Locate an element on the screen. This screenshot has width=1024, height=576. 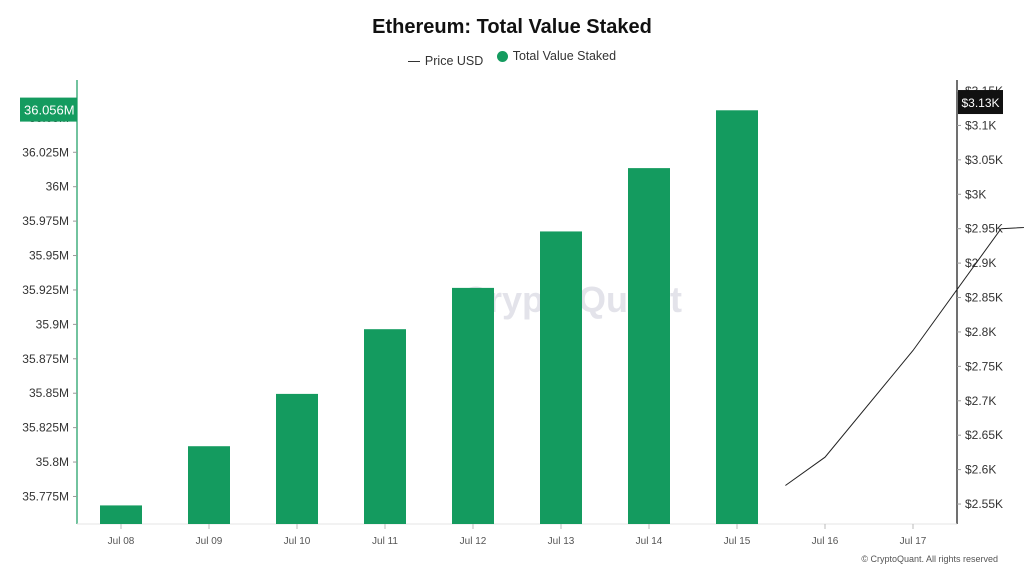
copyright-text: © CryptoQuant. All rights reserved is located at coordinates (929, 559).